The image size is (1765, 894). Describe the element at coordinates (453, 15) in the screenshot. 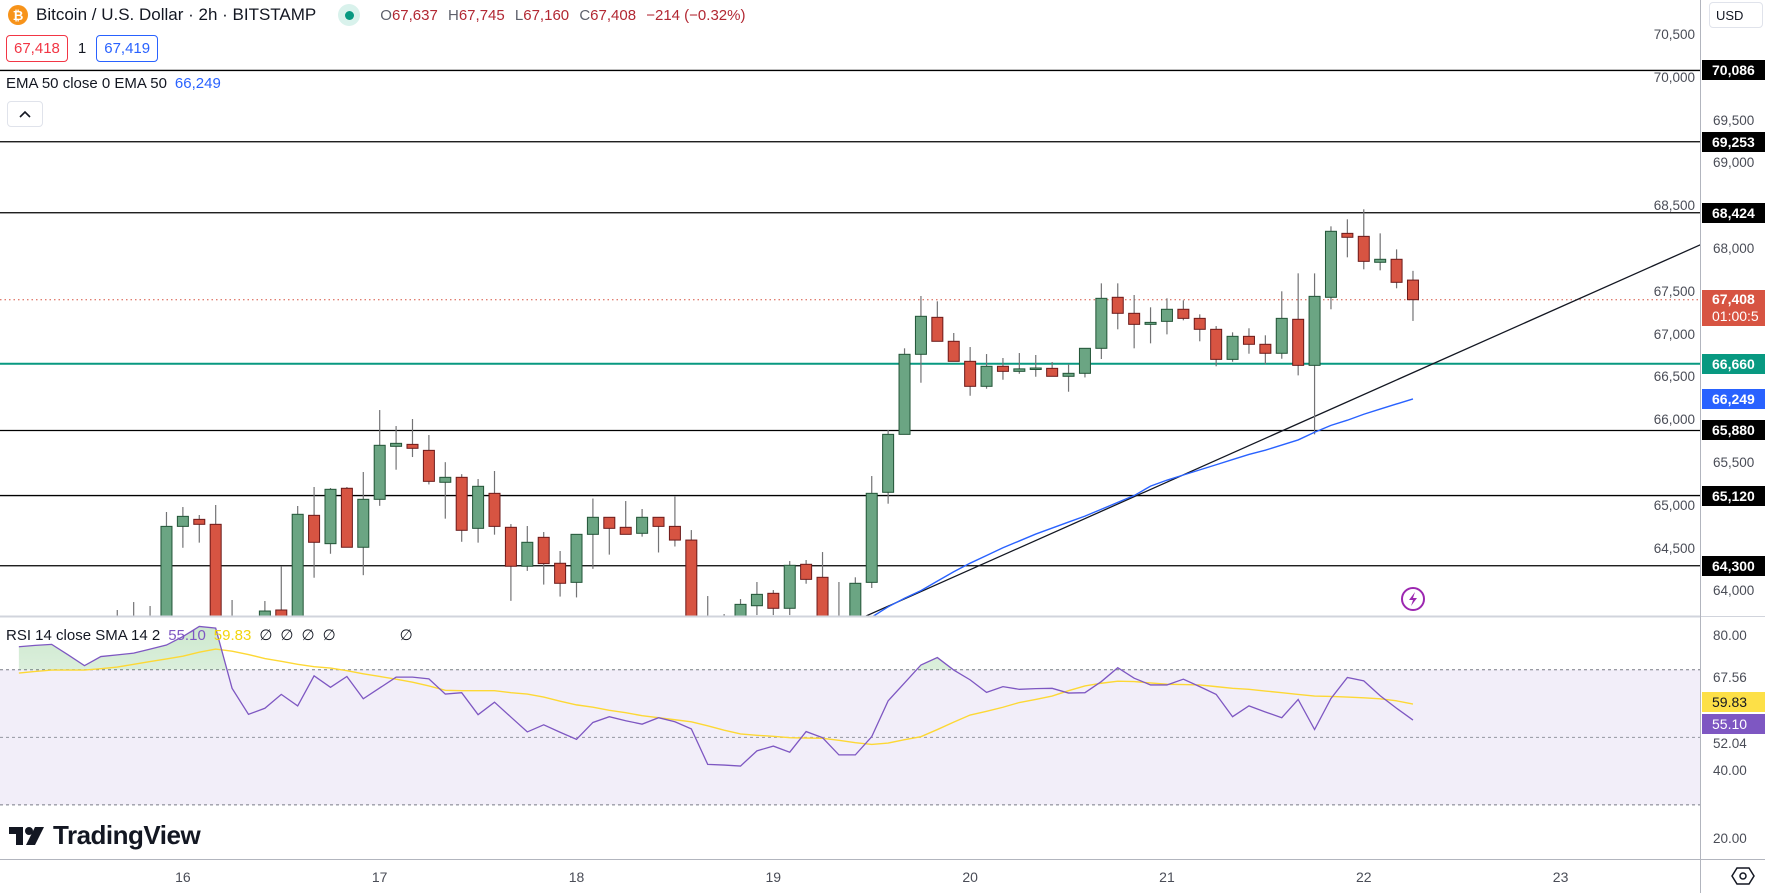

I see `high-label: H` at that location.